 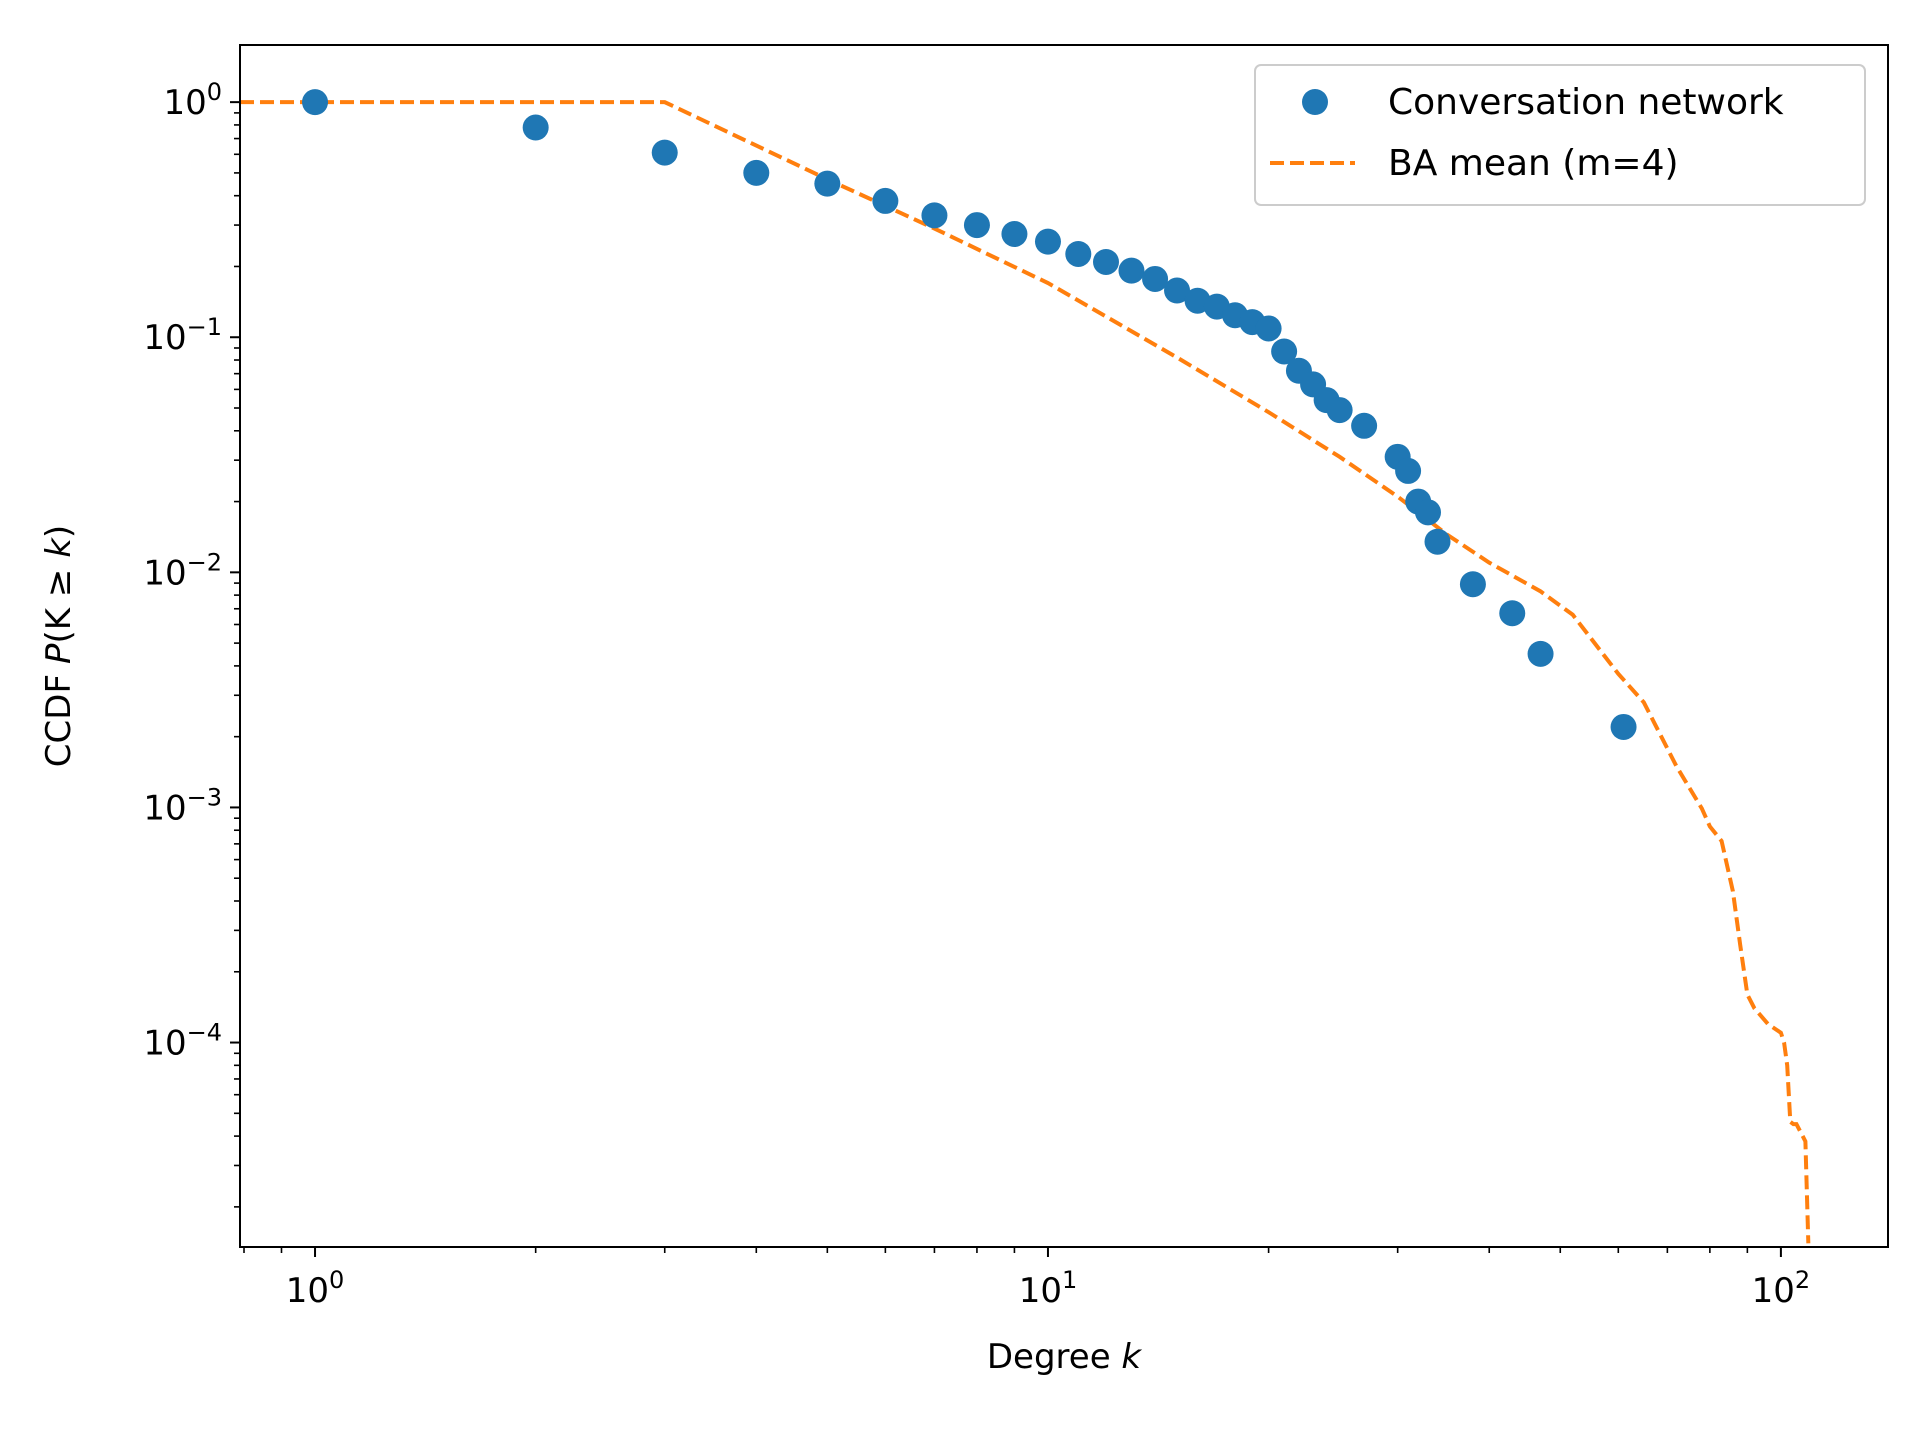 I want to click on x-tick-label: 10¹, so click(x=1048, y=1288).